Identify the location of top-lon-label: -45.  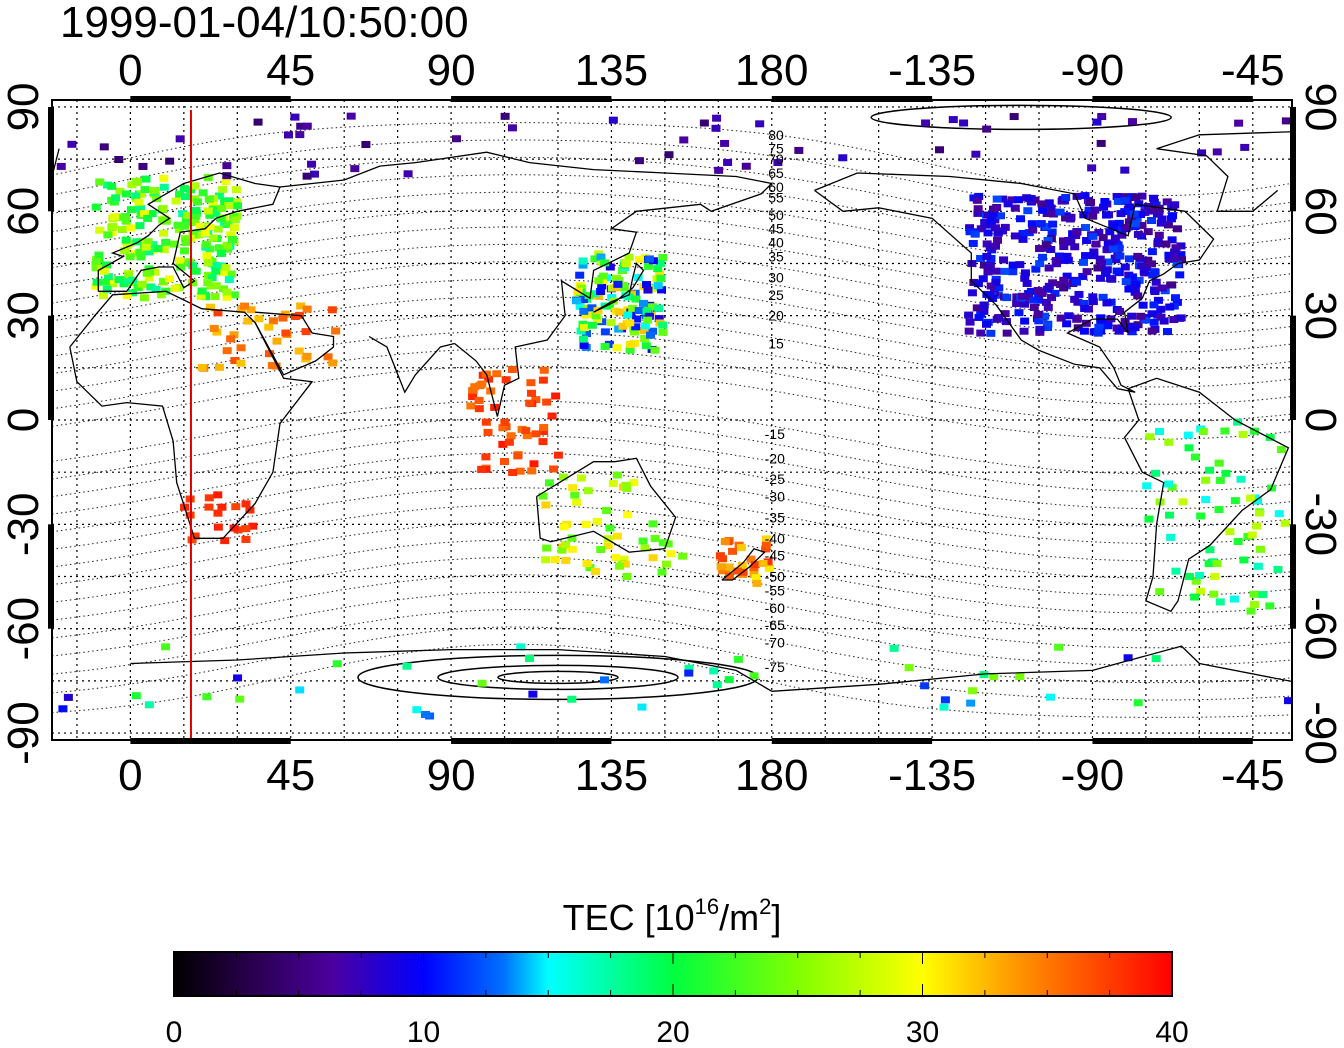
(1253, 70).